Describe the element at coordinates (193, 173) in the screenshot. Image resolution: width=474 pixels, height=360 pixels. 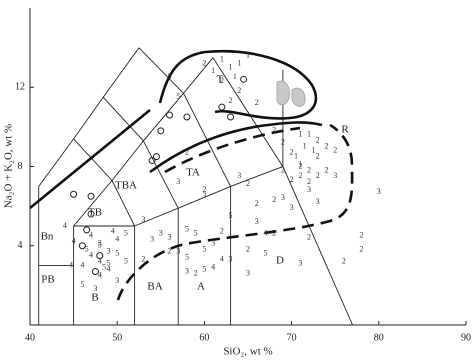
I see `field-label: TA` at that location.